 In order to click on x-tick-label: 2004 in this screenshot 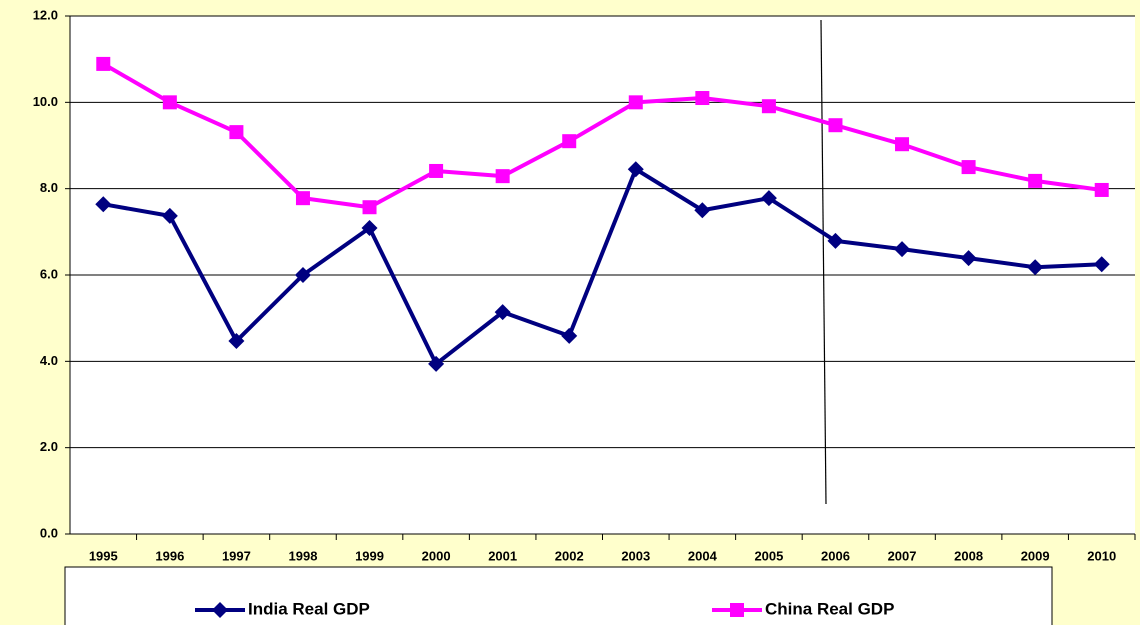, I will do `click(703, 555)`.